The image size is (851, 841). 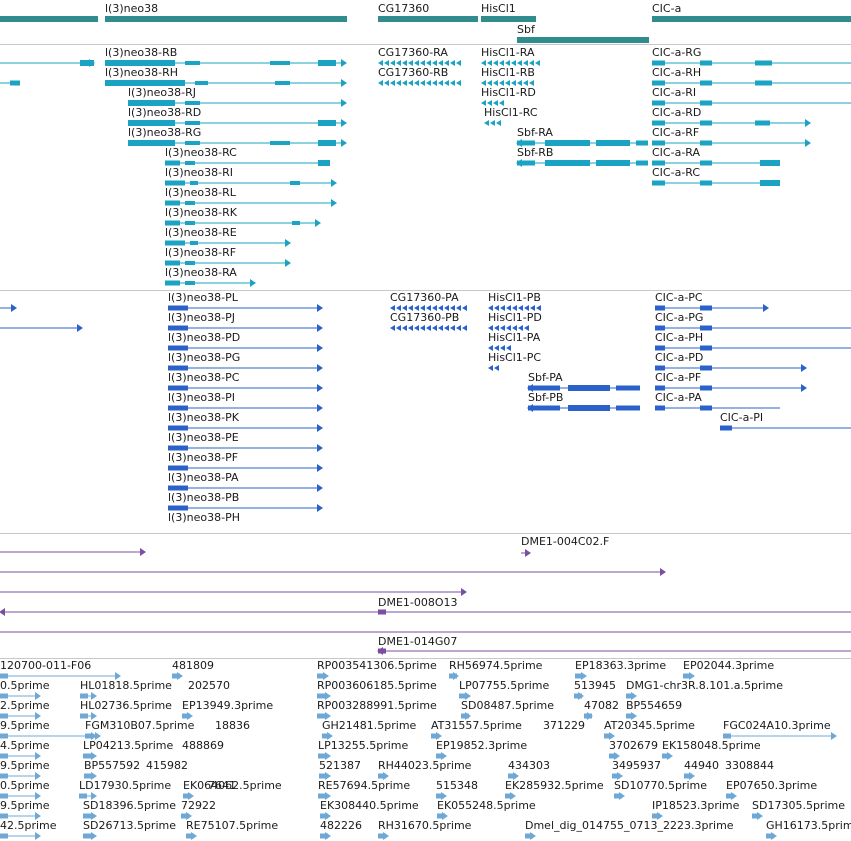 I want to click on transcript-label: l(3)neo38-RA, so click(x=201, y=272).